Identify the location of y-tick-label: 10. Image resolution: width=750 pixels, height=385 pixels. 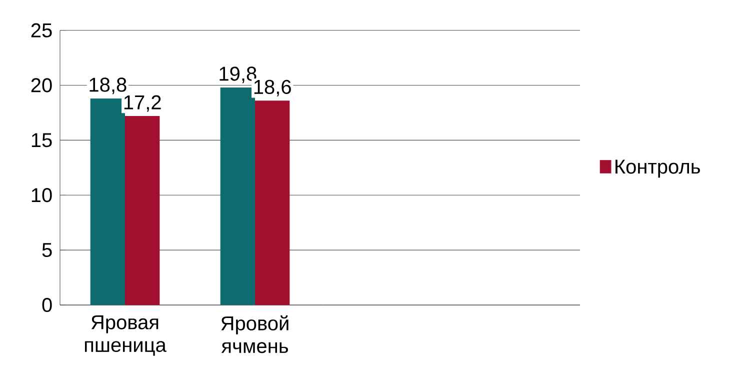
(42, 195).